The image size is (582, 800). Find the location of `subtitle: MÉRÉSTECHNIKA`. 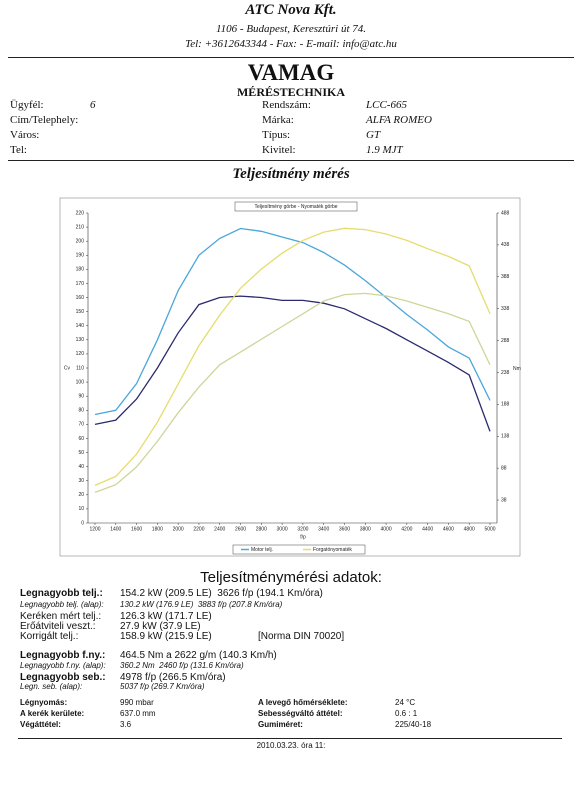

subtitle: MÉRÉSTECHNIKA is located at coordinates (291, 92).